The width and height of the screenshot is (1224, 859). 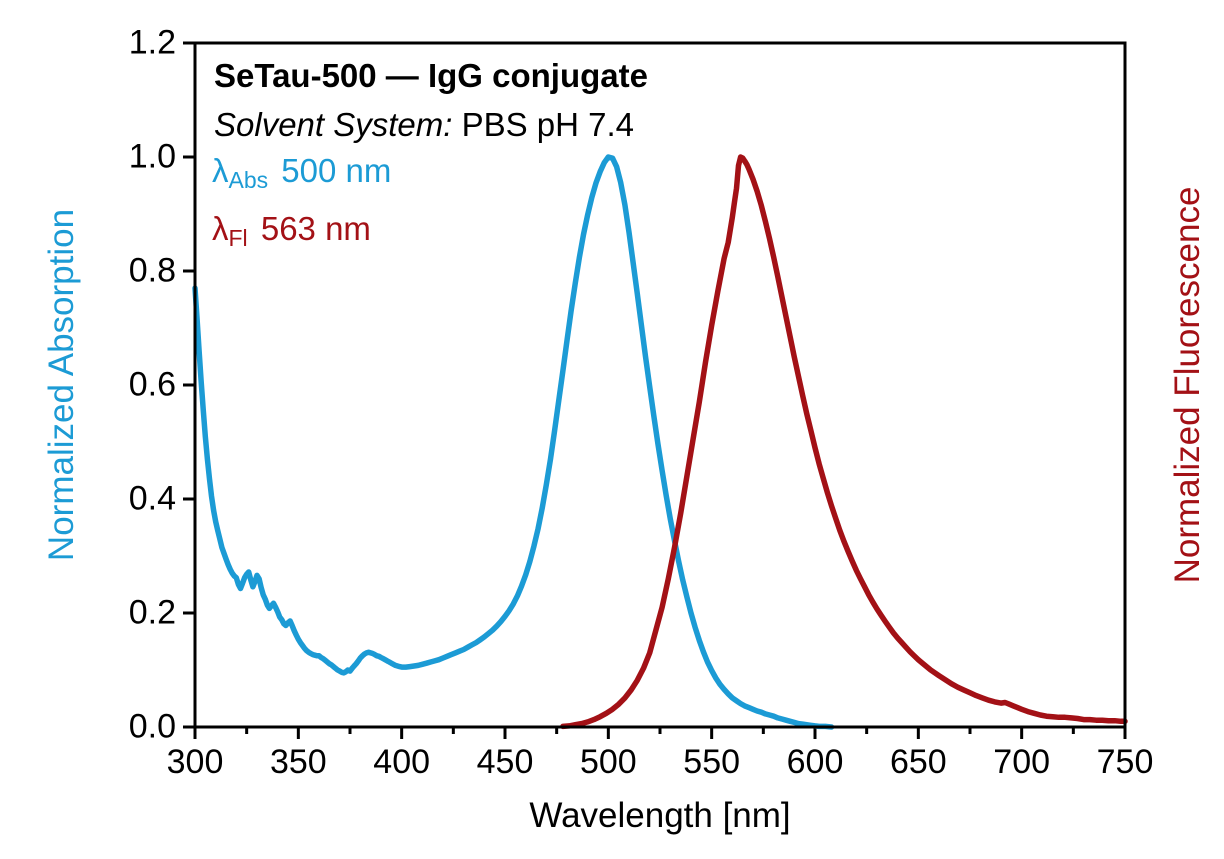 I want to click on y-tick-label: 1.0, so click(x=152, y=156).